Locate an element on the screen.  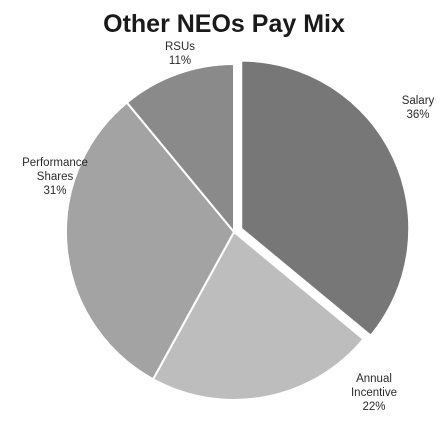
slice-label-annual-incentive: Annual Incentive 22% is located at coordinates (374, 393).